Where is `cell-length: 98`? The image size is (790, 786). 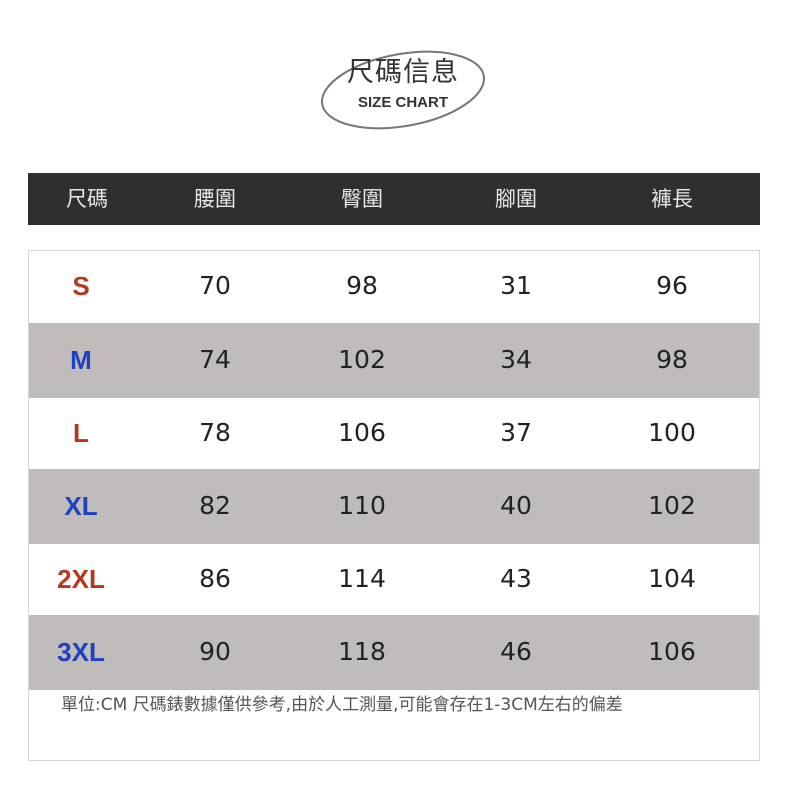 cell-length: 98 is located at coordinates (672, 359).